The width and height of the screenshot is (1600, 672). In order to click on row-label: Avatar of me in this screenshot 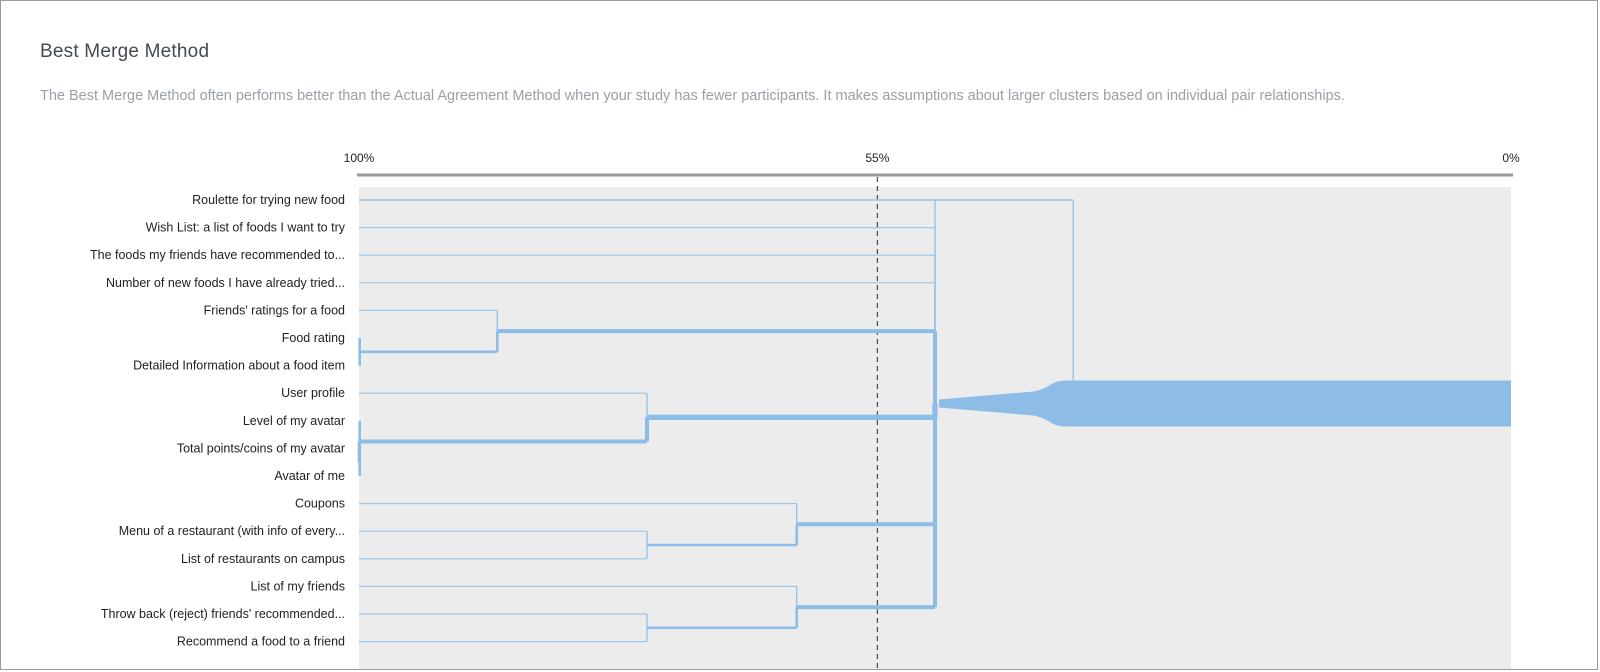, I will do `click(309, 476)`.